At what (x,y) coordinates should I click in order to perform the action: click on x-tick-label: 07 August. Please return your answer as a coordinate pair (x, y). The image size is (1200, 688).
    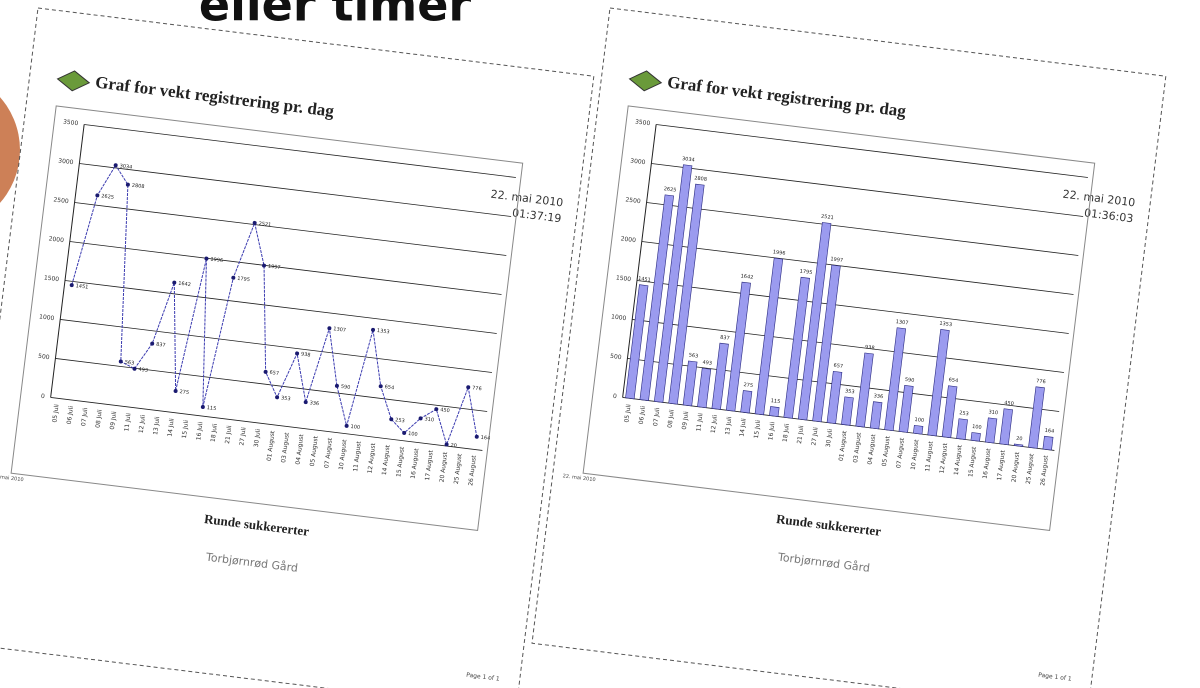
    Looking at the image, I should click on (328, 453).